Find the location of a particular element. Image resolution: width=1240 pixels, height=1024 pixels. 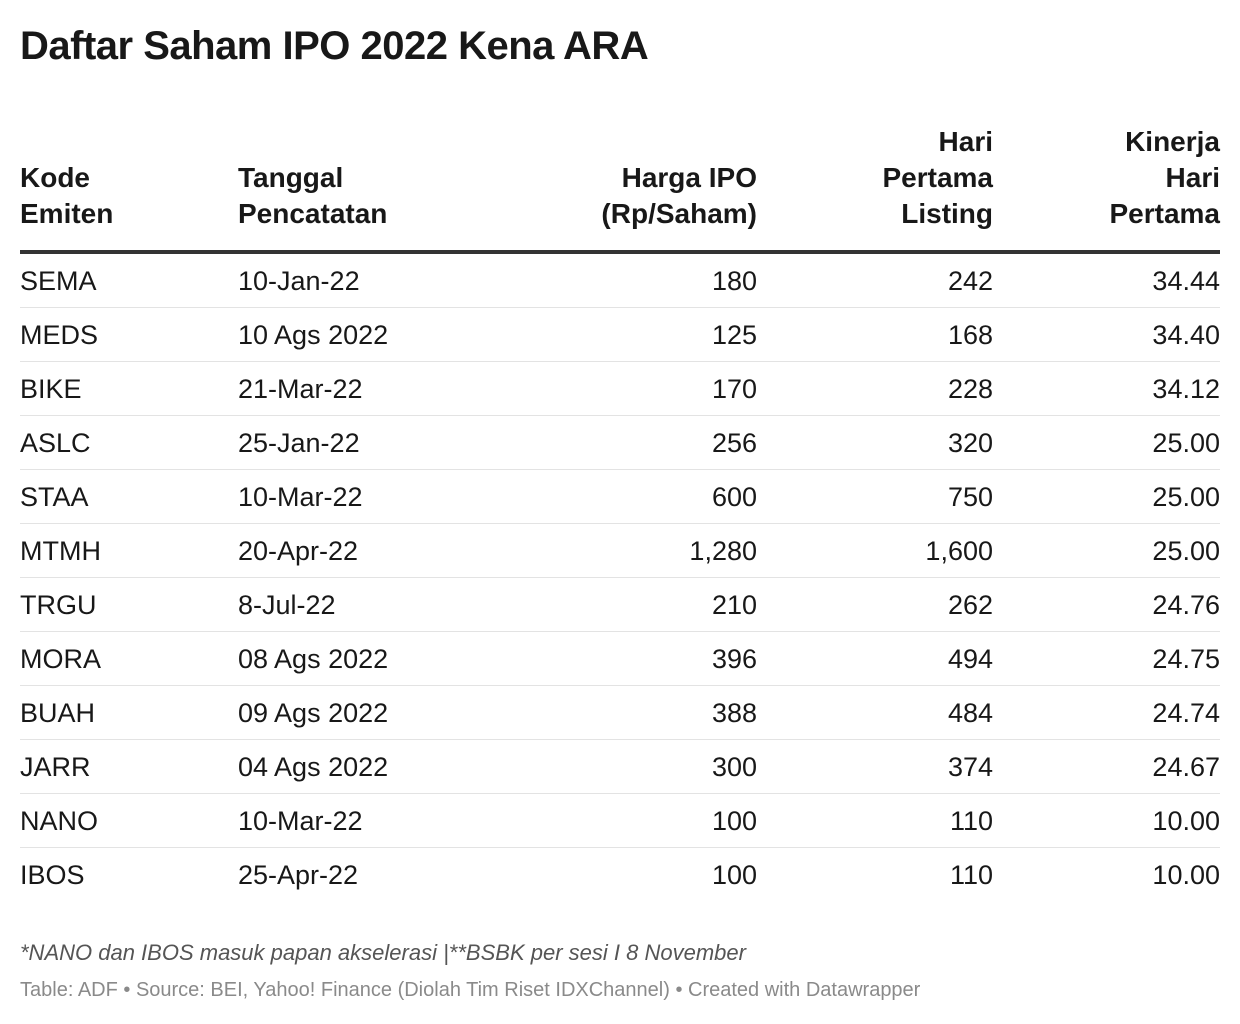

table-cell: 125 is located at coordinates (633, 334).